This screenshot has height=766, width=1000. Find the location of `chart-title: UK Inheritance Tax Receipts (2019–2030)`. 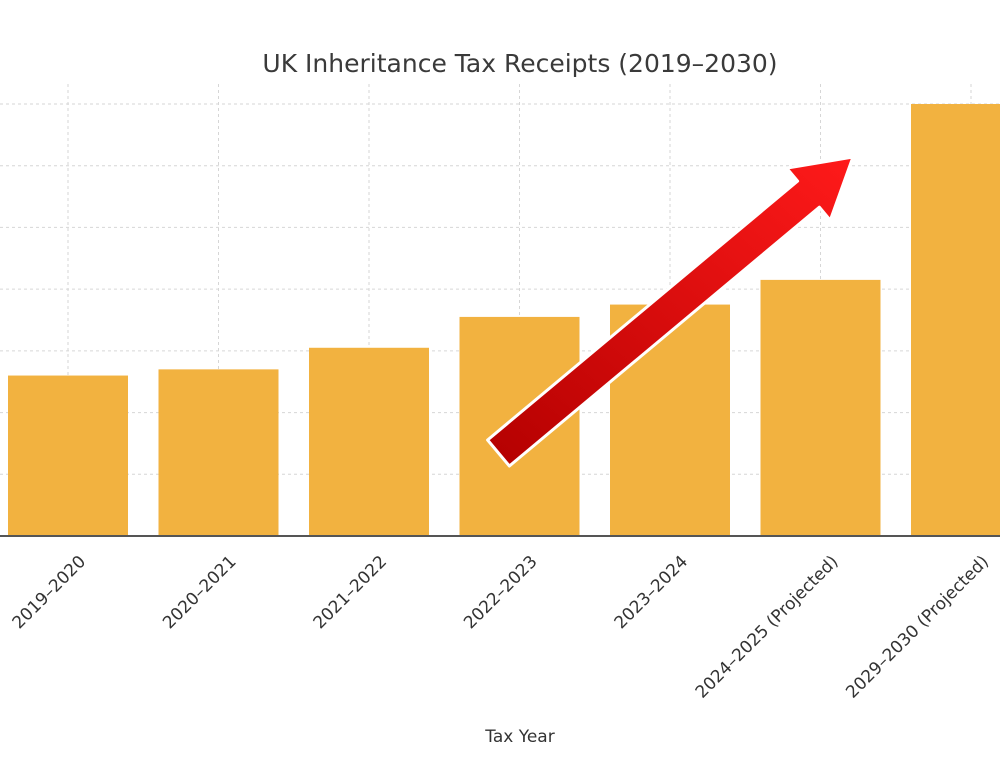

chart-title: UK Inheritance Tax Receipts (2019–2030) is located at coordinates (519, 63).